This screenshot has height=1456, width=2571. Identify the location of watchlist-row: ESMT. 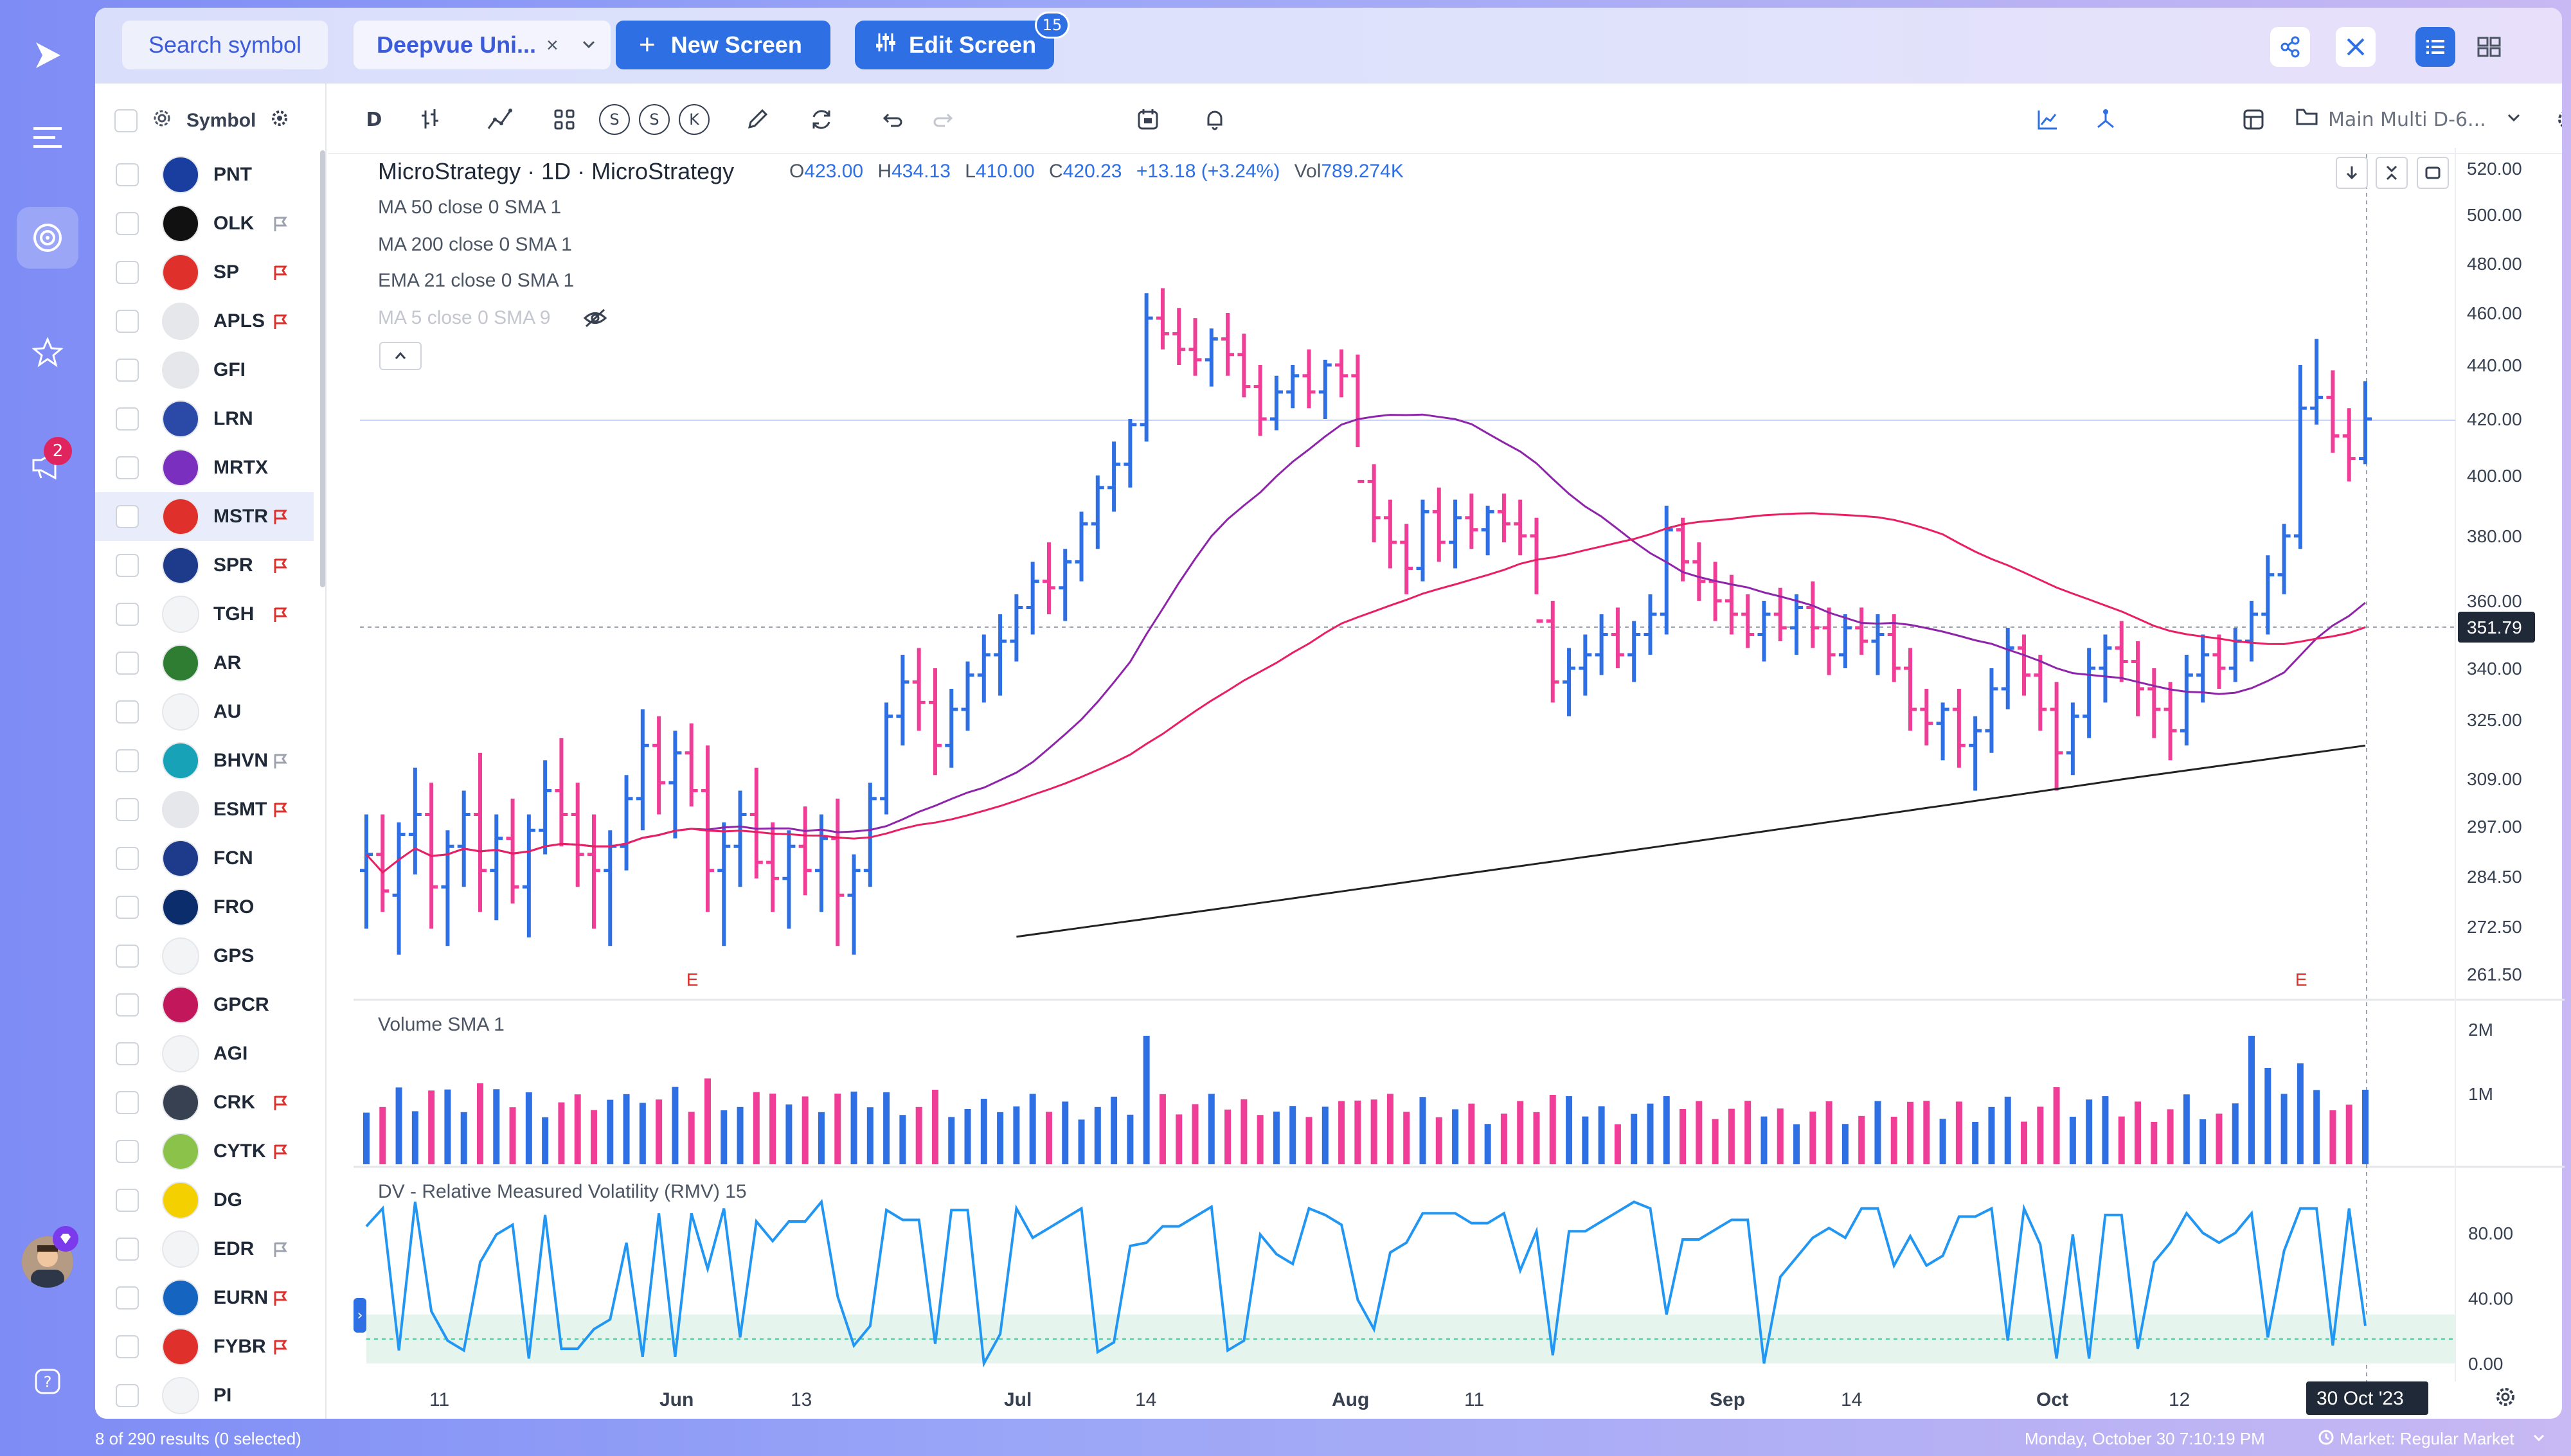
(205, 810).